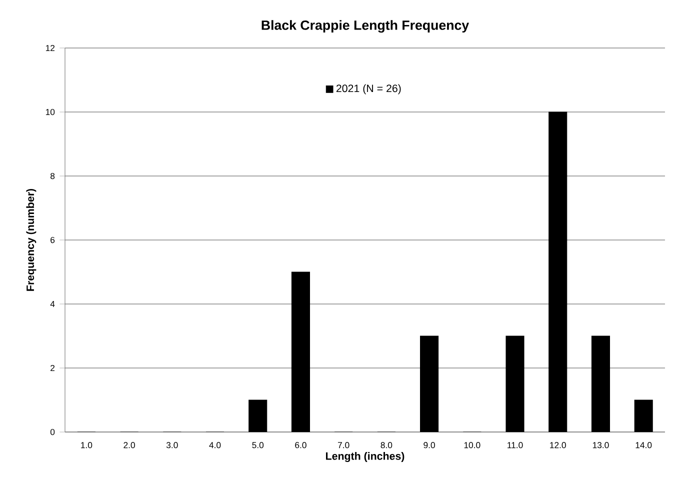 The height and width of the screenshot is (479, 681). What do you see at coordinates (129, 445) in the screenshot?
I see `x-tick-label: 2.0` at bounding box center [129, 445].